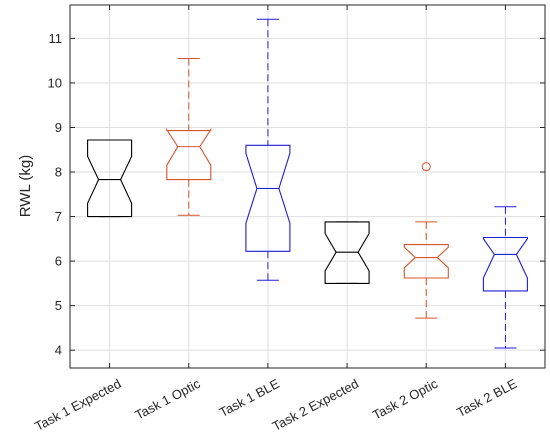  I want to click on y-tick-label: 11, so click(56, 38).